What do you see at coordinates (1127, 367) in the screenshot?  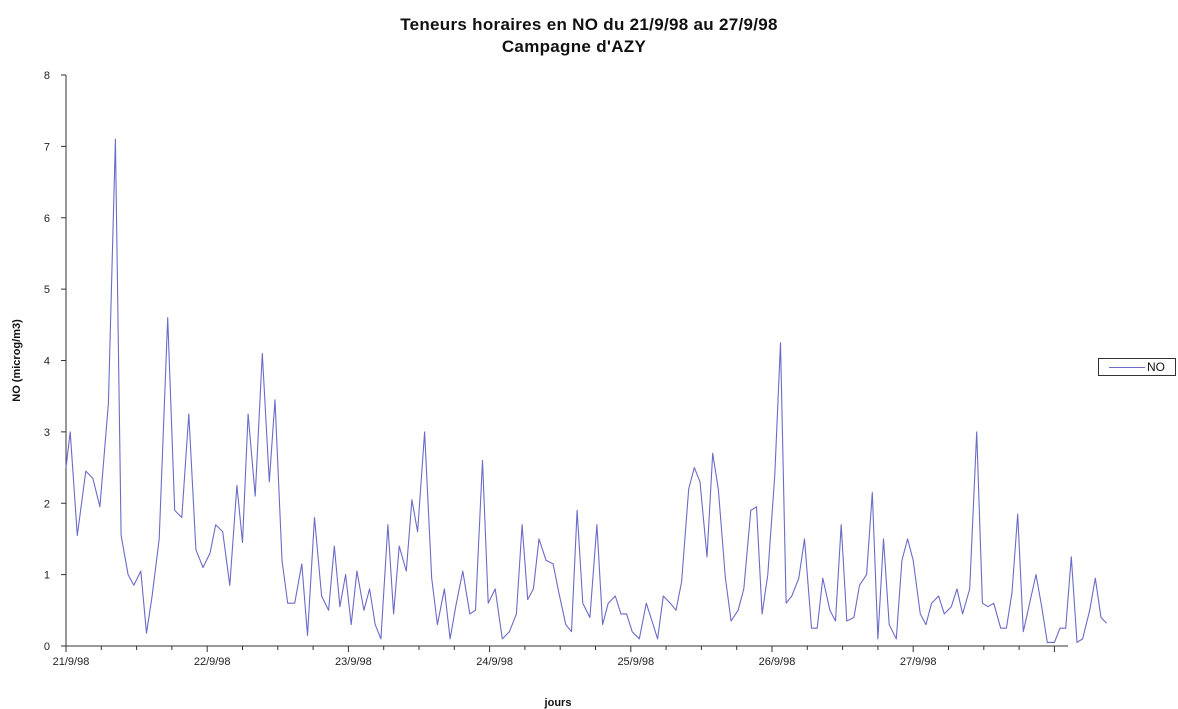 I see `legend-swatch-no` at bounding box center [1127, 367].